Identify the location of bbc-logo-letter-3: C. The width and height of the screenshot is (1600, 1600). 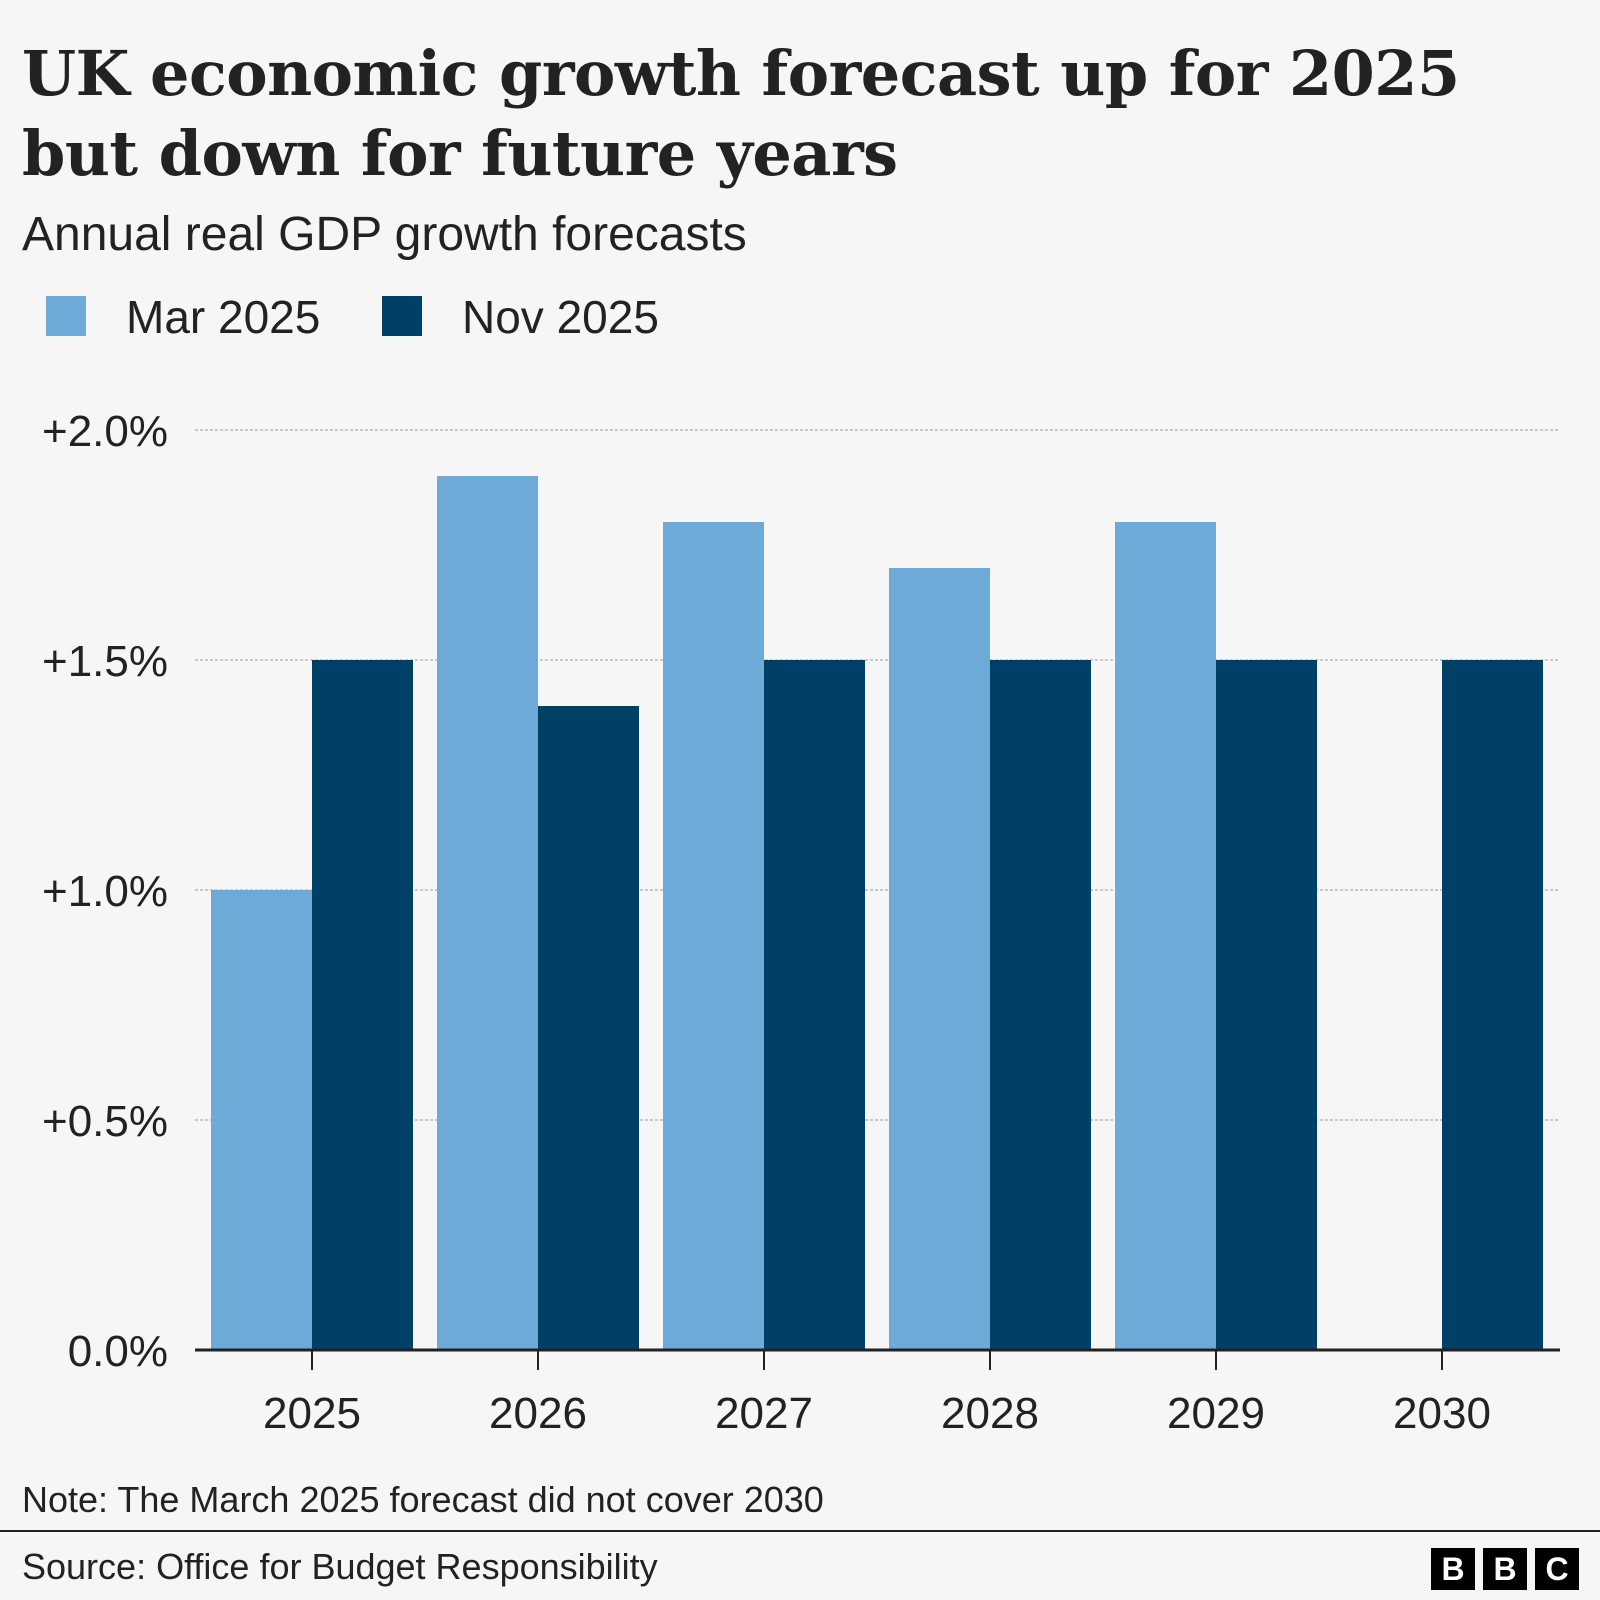
(1557, 1569).